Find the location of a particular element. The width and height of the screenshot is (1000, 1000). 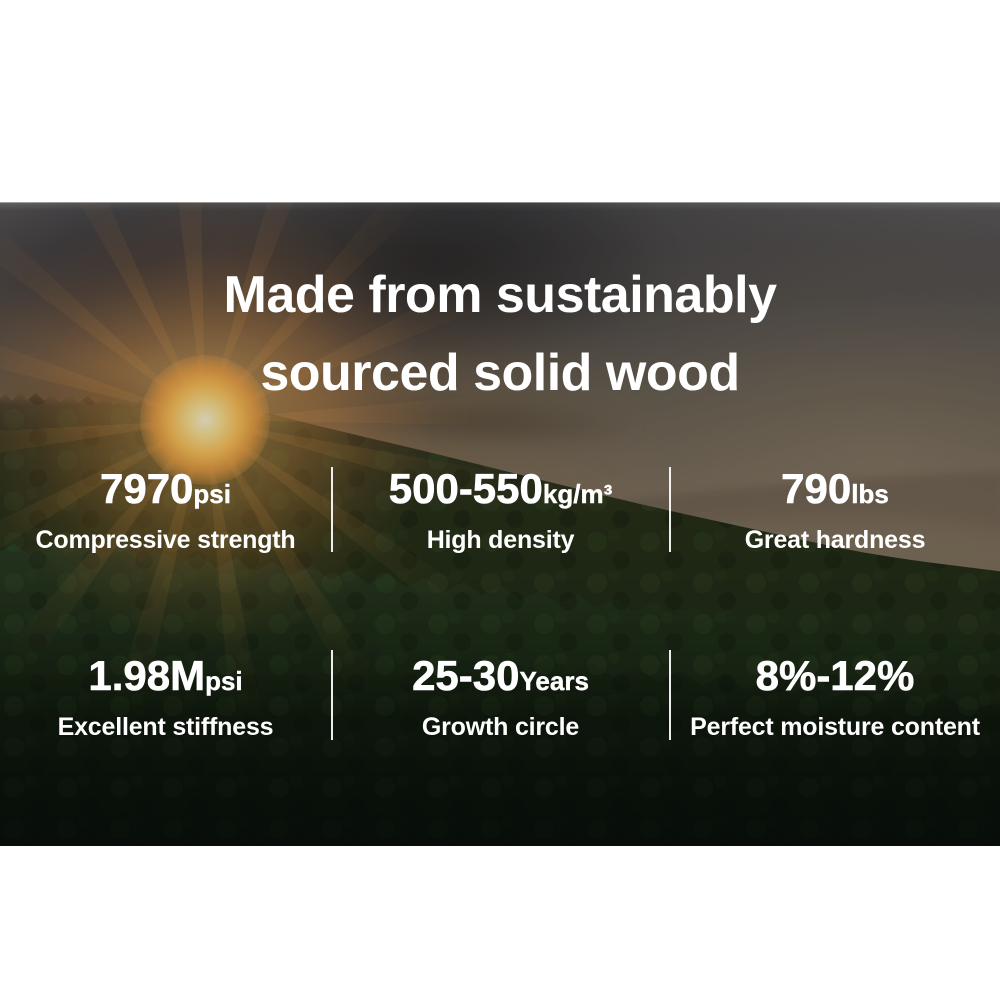

stat-label: Compressive strength is located at coordinates (165, 540).